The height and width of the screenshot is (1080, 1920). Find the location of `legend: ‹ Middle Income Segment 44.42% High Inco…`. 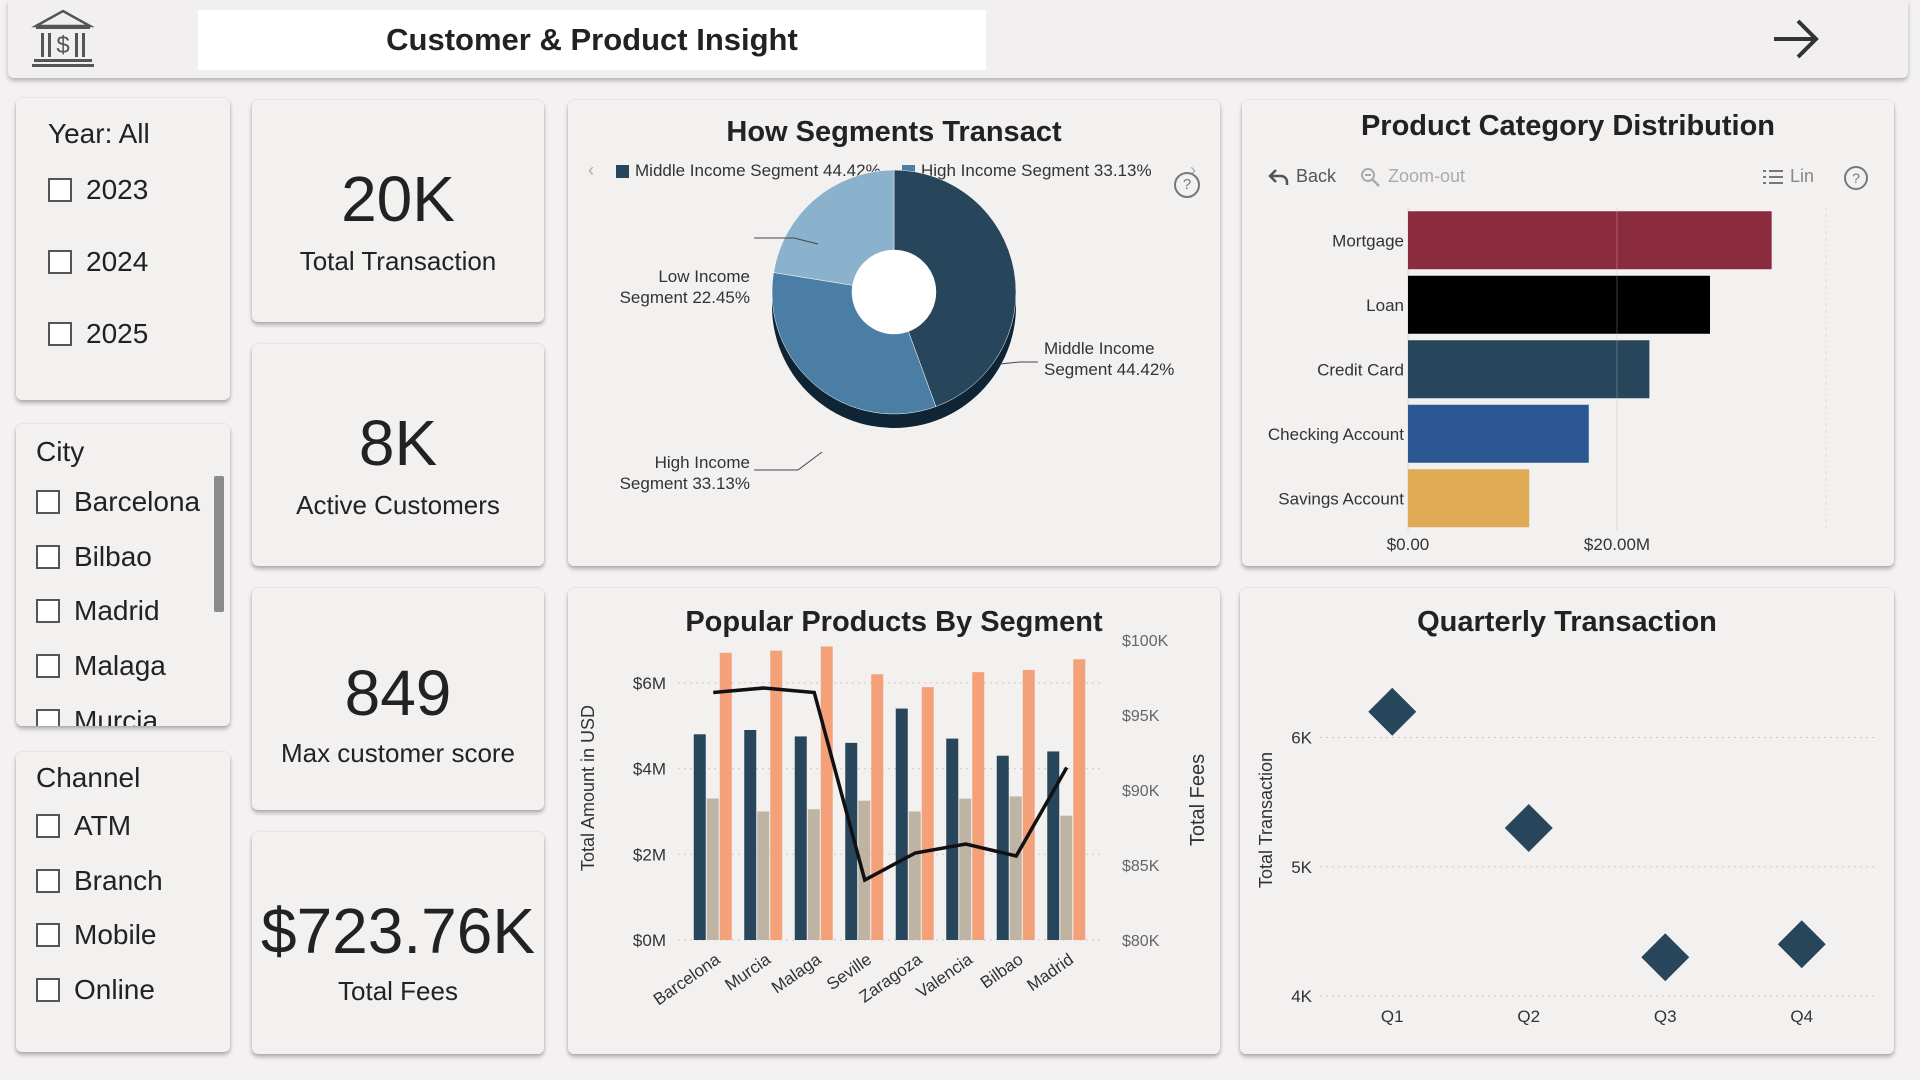

legend: ‹ Middle Income Segment 44.42% High Inco… is located at coordinates (894, 172).